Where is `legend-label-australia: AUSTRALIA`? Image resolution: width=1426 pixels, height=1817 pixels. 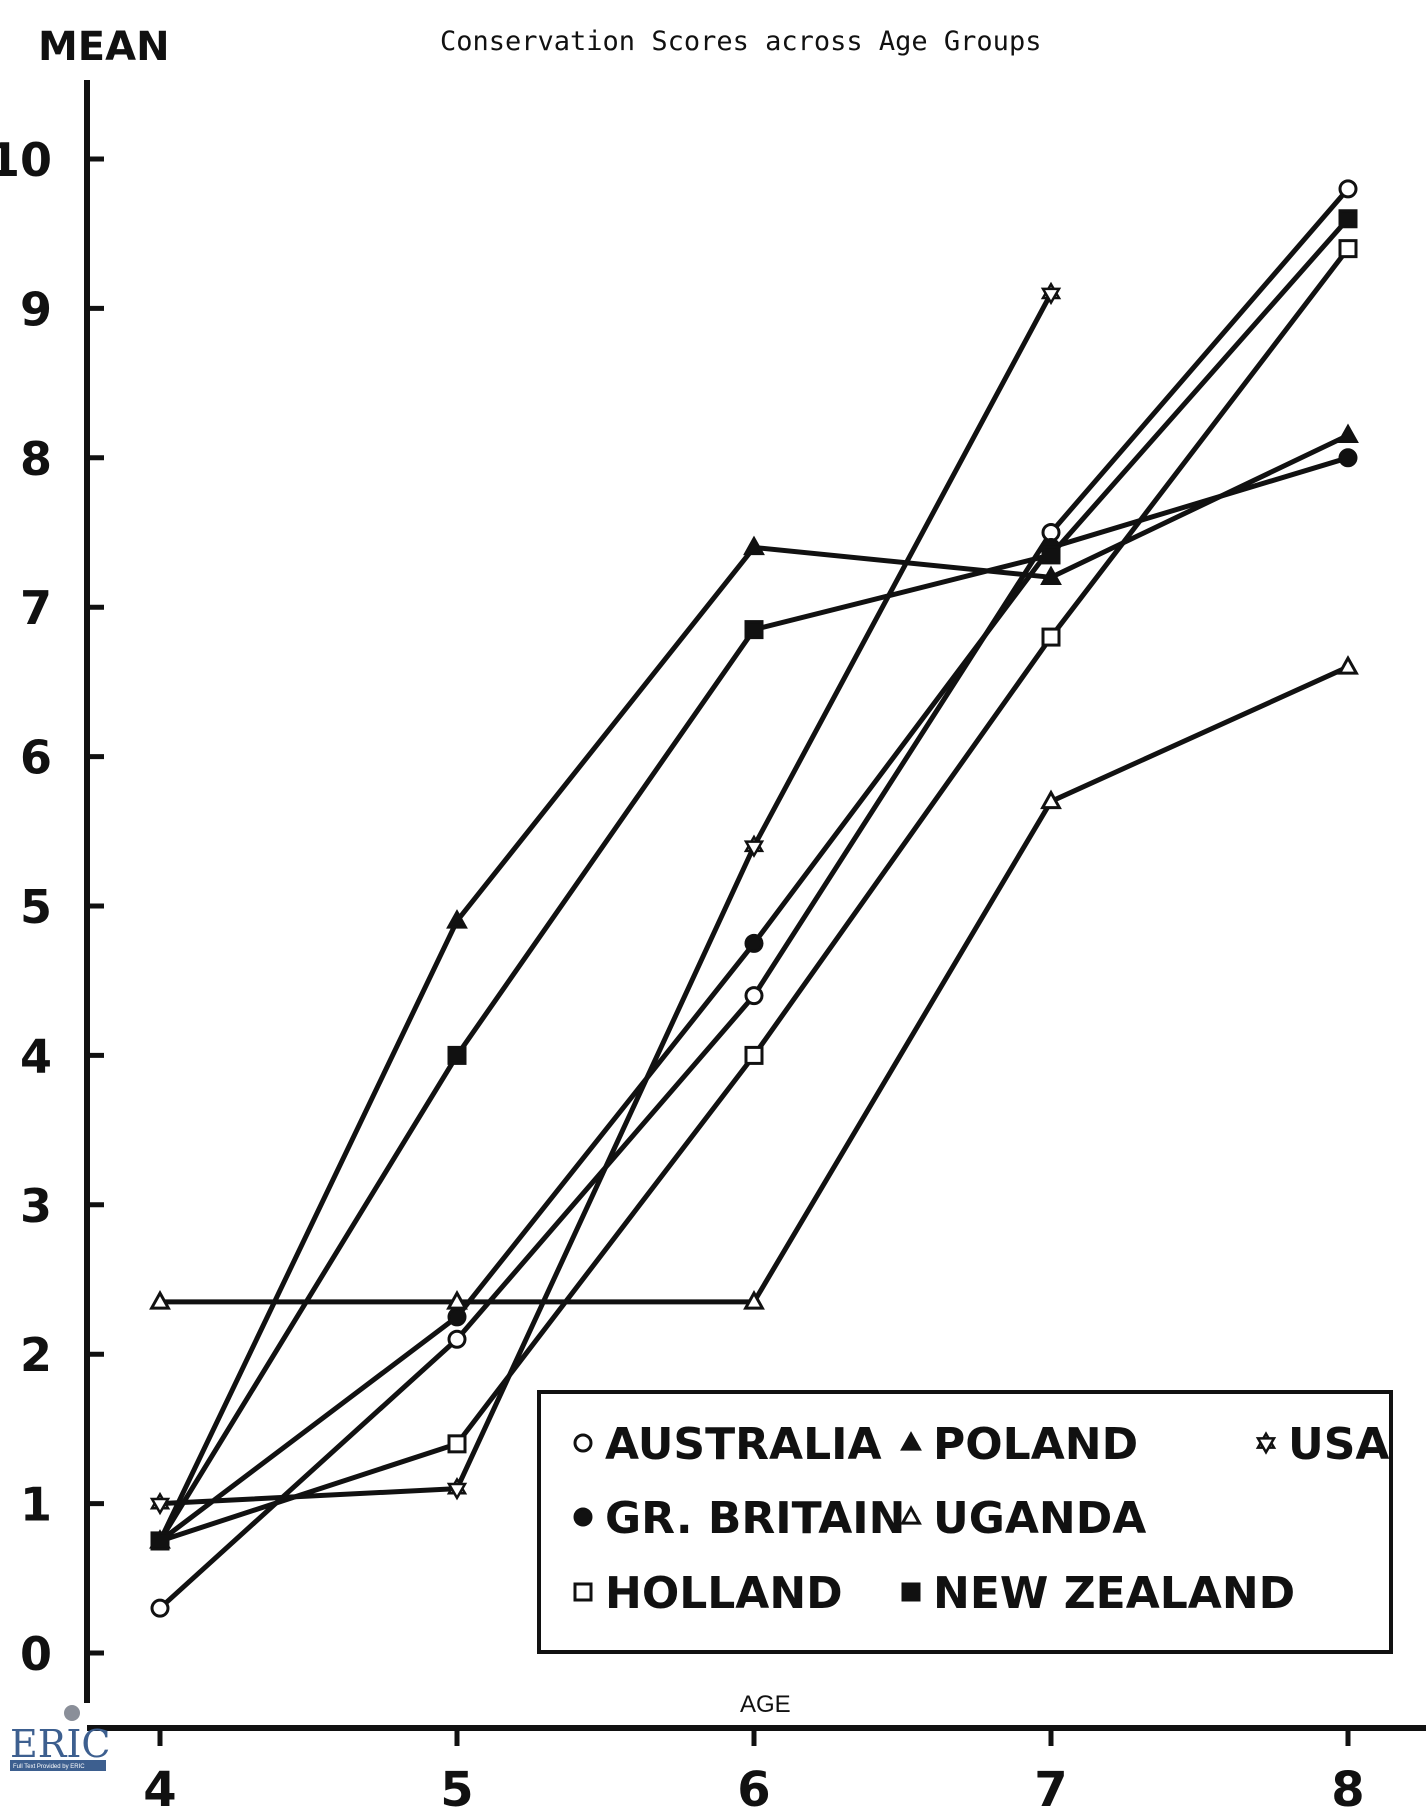
legend-label-australia: AUSTRALIA is located at coordinates (743, 1444).